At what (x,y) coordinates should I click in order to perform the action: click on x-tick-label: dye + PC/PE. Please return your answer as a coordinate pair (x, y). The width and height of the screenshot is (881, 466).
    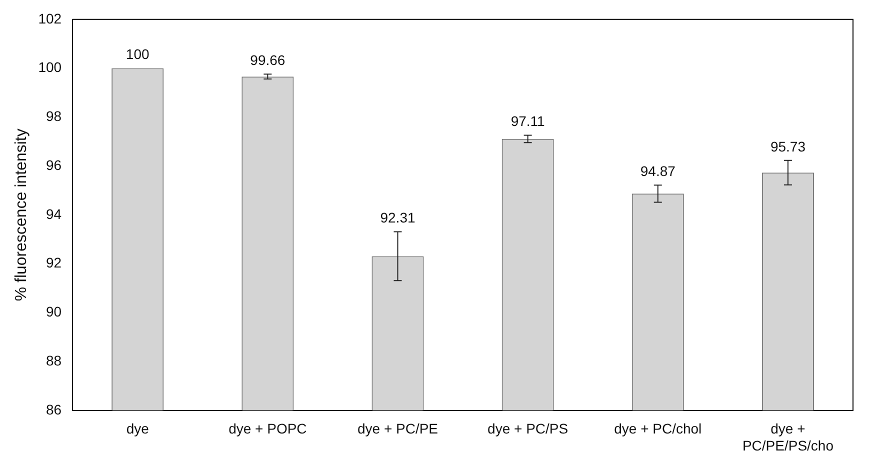
    Looking at the image, I should click on (397, 428).